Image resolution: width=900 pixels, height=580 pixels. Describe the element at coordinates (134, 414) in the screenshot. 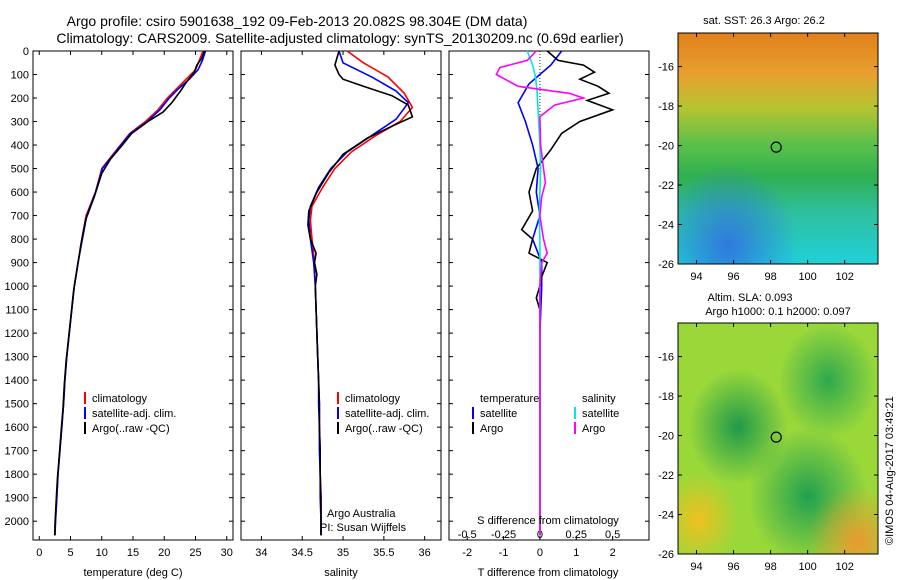

I see `legend-satellite-label: satellite-adj. clim.` at that location.